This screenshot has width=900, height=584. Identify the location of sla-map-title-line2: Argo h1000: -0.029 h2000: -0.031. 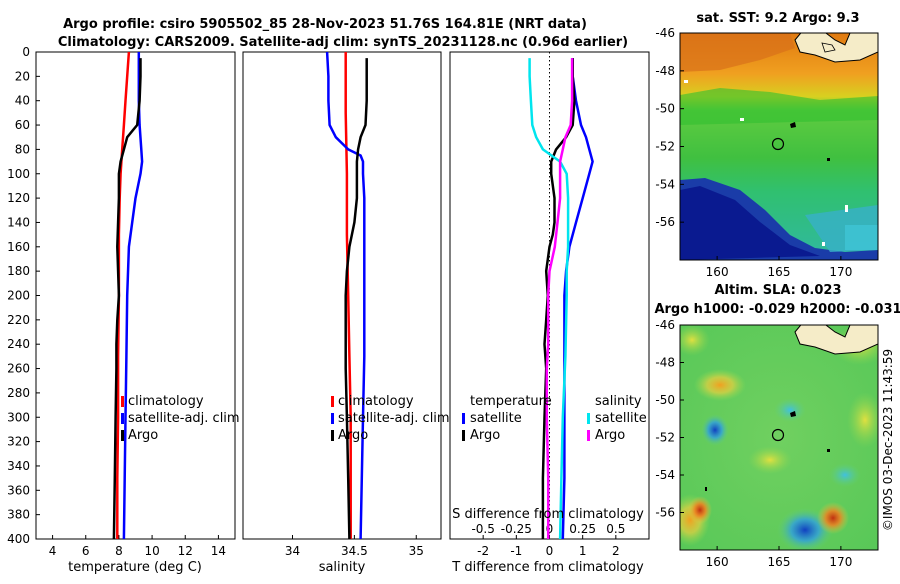
(777, 309).